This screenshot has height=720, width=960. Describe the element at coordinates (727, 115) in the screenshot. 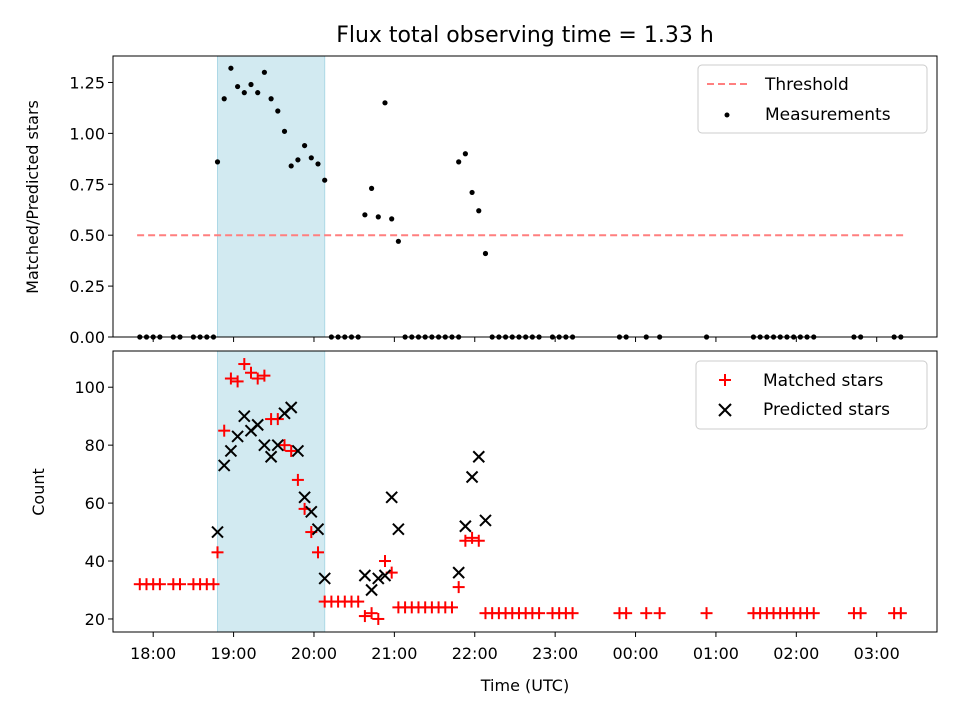

I see `legend-measurements-swatch` at that location.